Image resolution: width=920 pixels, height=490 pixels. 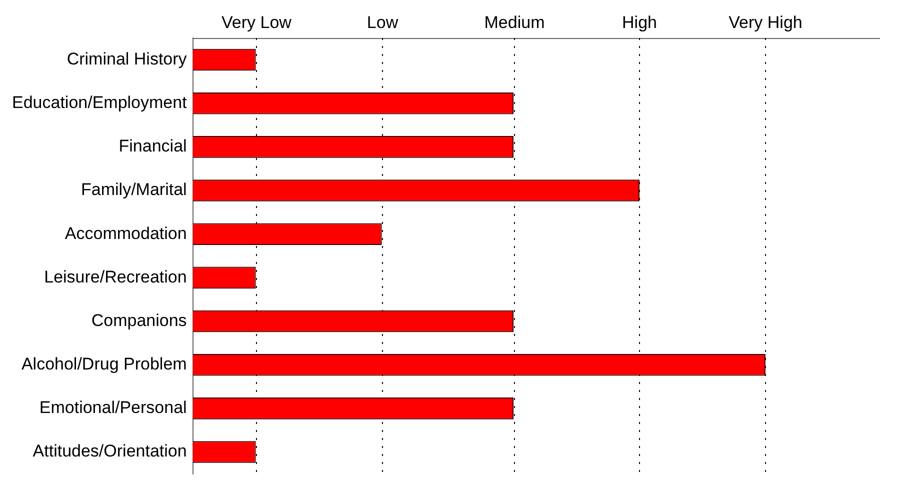 What do you see at coordinates (127, 58) in the screenshot?
I see `y-tick-label: Criminal History` at bounding box center [127, 58].